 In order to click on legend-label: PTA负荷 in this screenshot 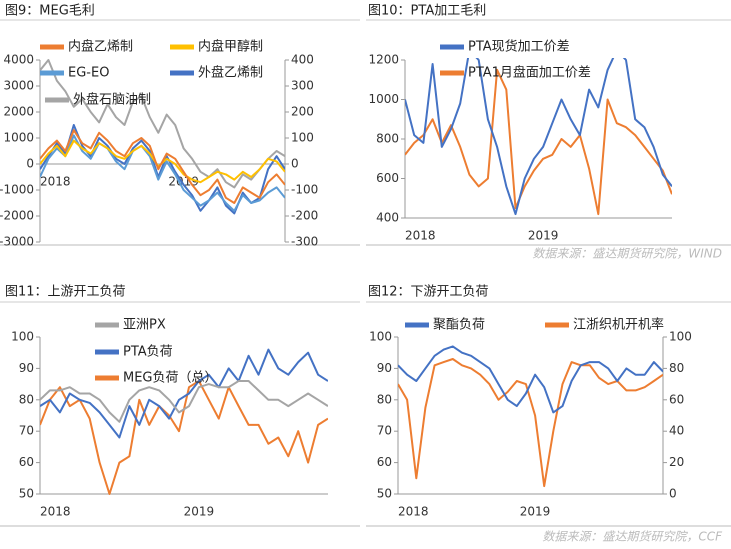, I will do `click(148, 352)`.